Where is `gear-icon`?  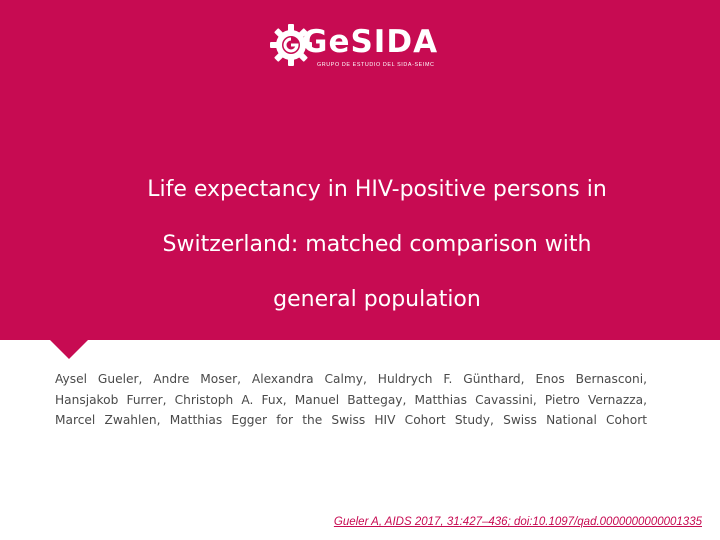 gear-icon is located at coordinates (291, 45).